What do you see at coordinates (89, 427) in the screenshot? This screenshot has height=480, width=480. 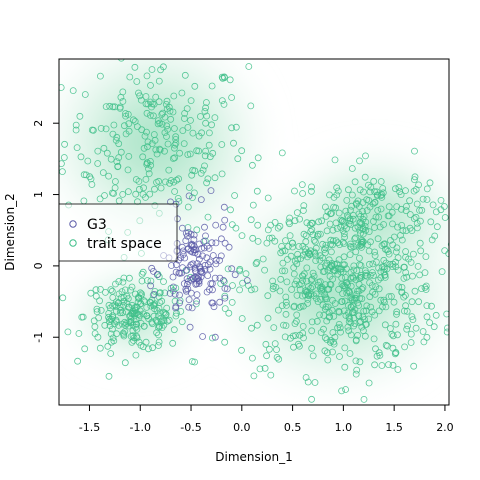 I see `x-tick-label: -1.5` at bounding box center [89, 427].